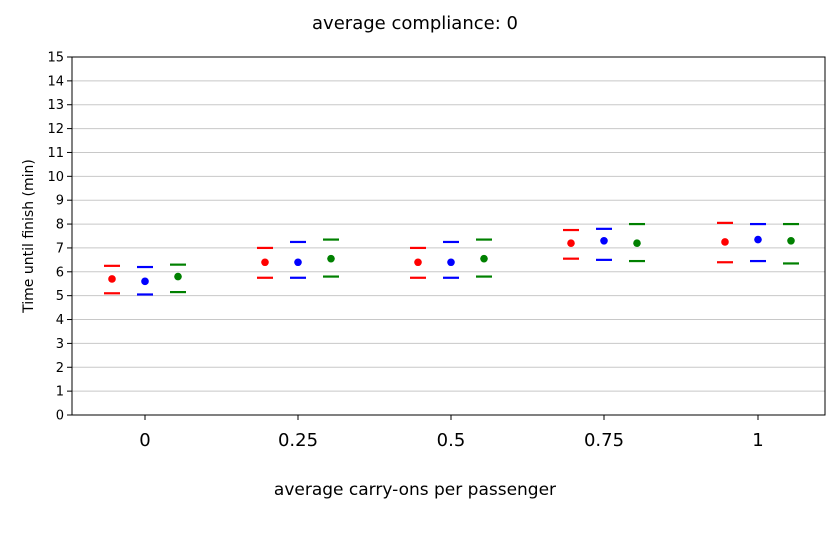  Describe the element at coordinates (60, 201) in the screenshot. I see `y-tick-label: 9` at that location.